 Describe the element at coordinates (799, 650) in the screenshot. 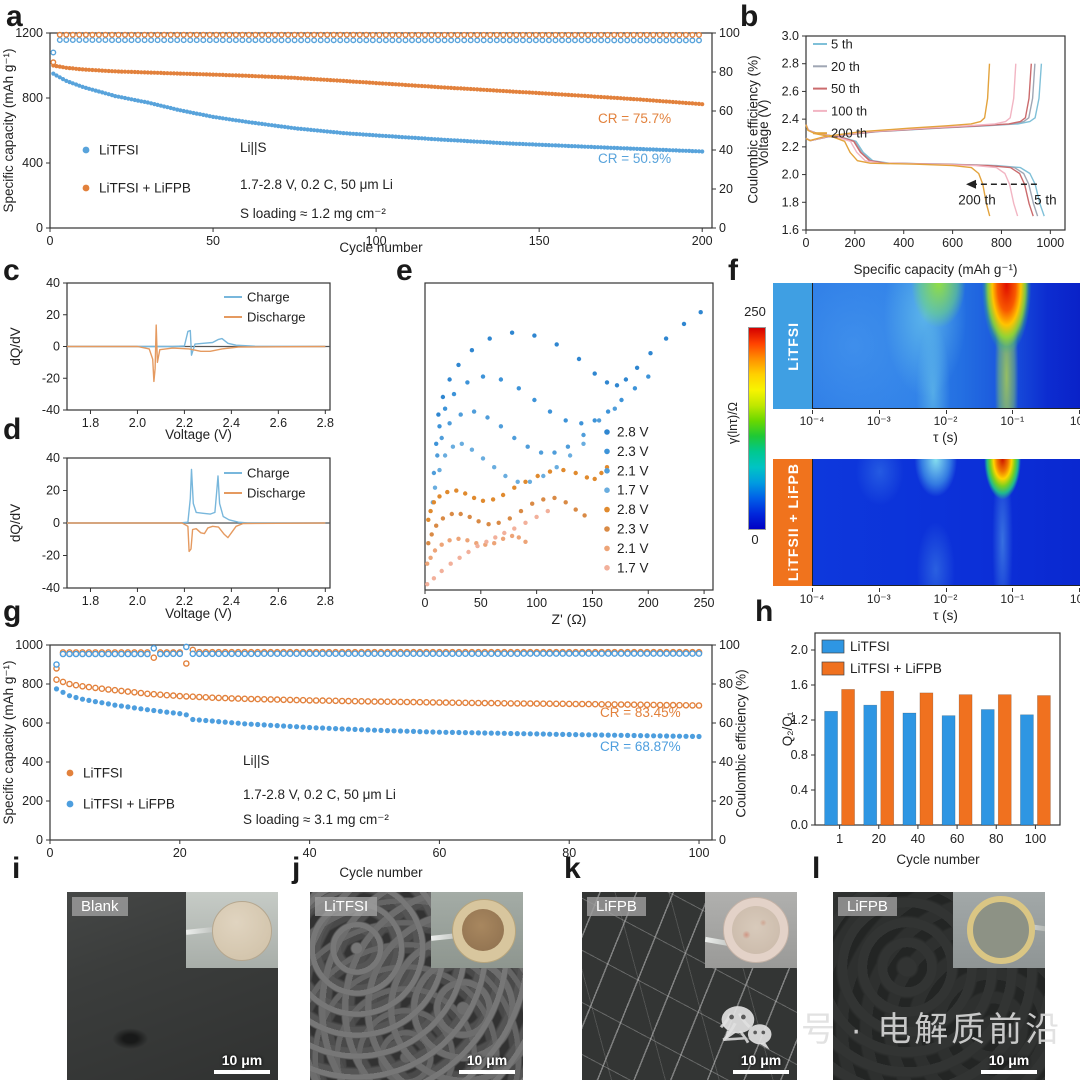

I see `svg-text: 2.0` at that location.